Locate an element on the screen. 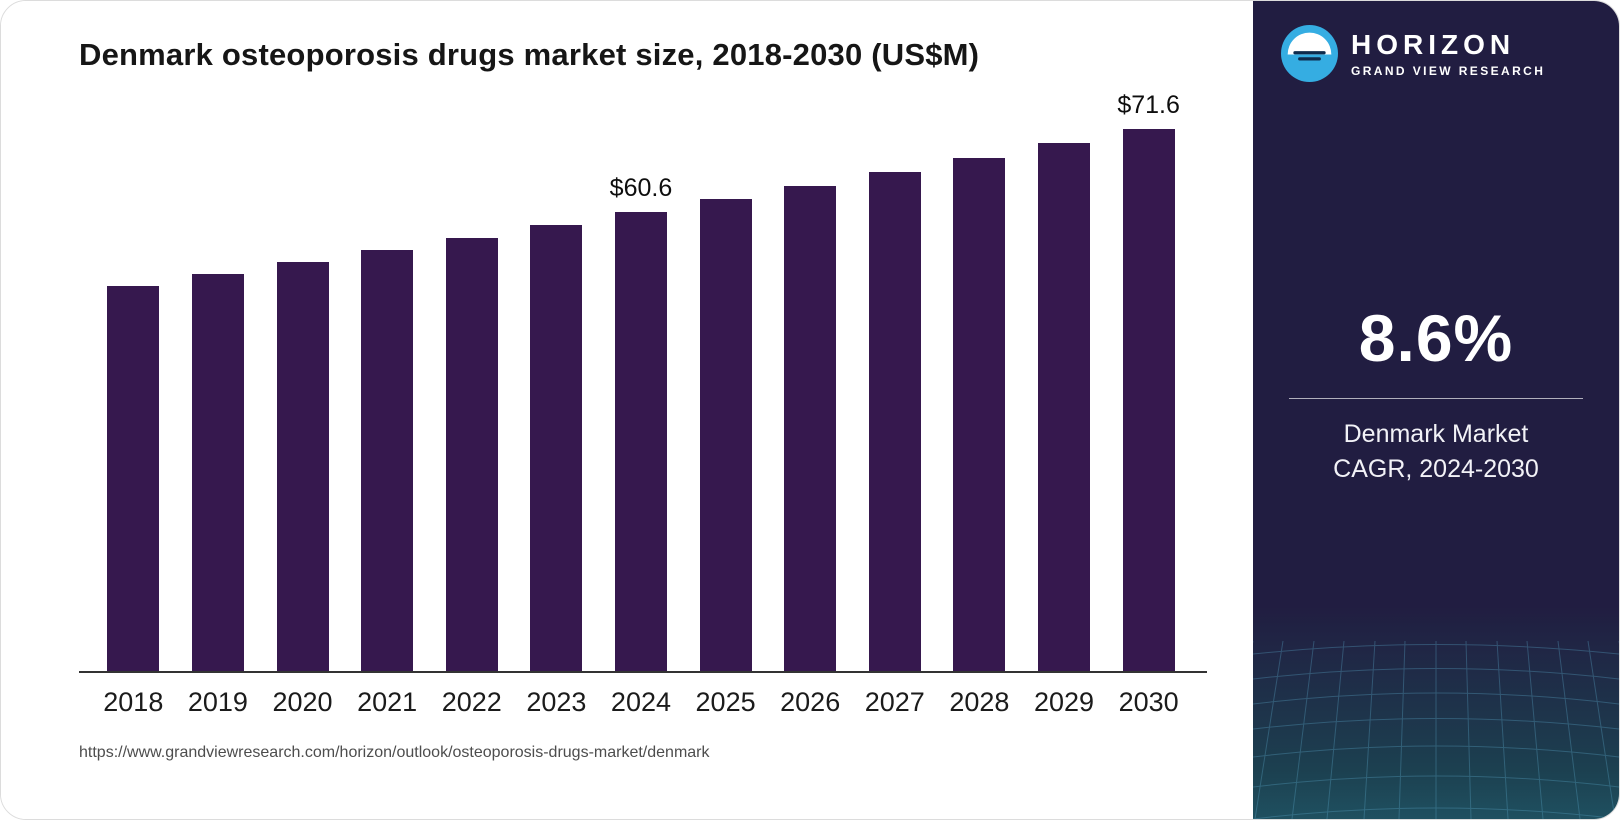 The image size is (1620, 820). bar-column-2024: $60.6 is located at coordinates (641, 387).